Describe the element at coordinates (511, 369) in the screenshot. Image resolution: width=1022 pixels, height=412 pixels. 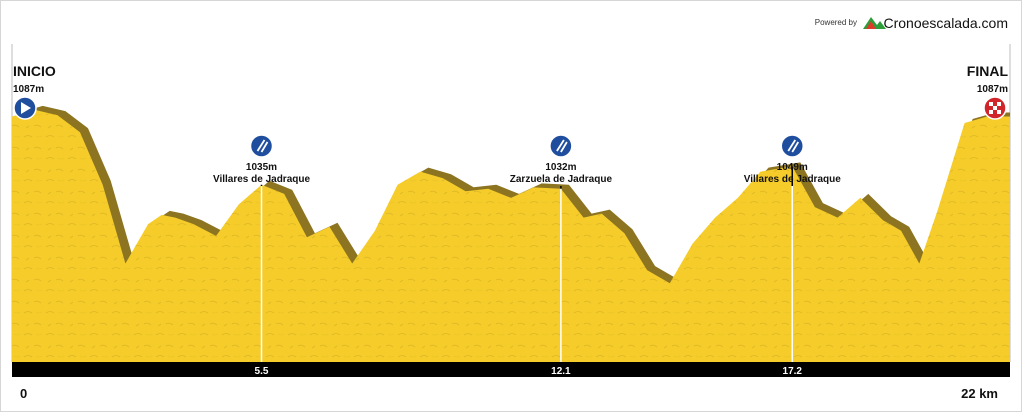
I see `axis-bar` at that location.